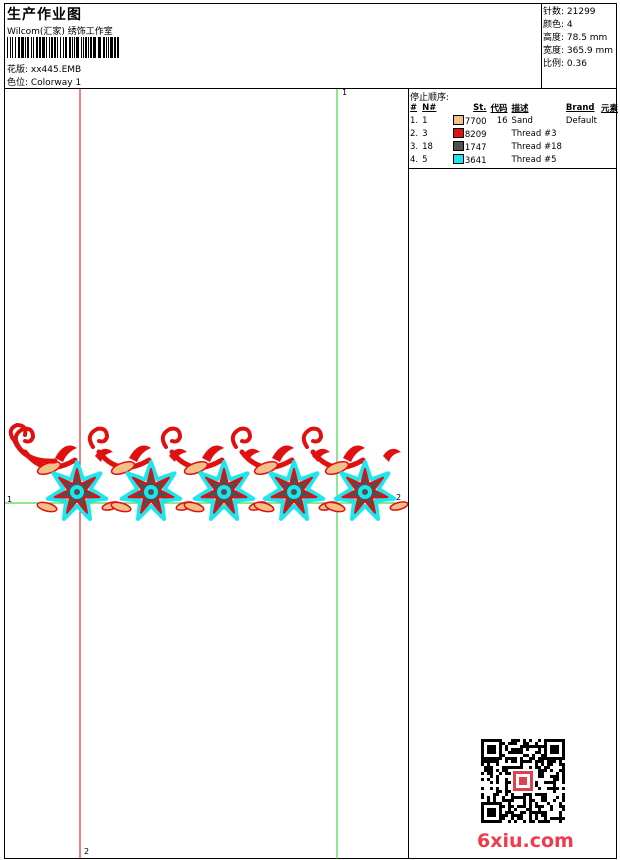 Image resolution: width=620 pixels, height=860 pixels. I want to click on watermark-logo: 6xiu.com, so click(525, 841).